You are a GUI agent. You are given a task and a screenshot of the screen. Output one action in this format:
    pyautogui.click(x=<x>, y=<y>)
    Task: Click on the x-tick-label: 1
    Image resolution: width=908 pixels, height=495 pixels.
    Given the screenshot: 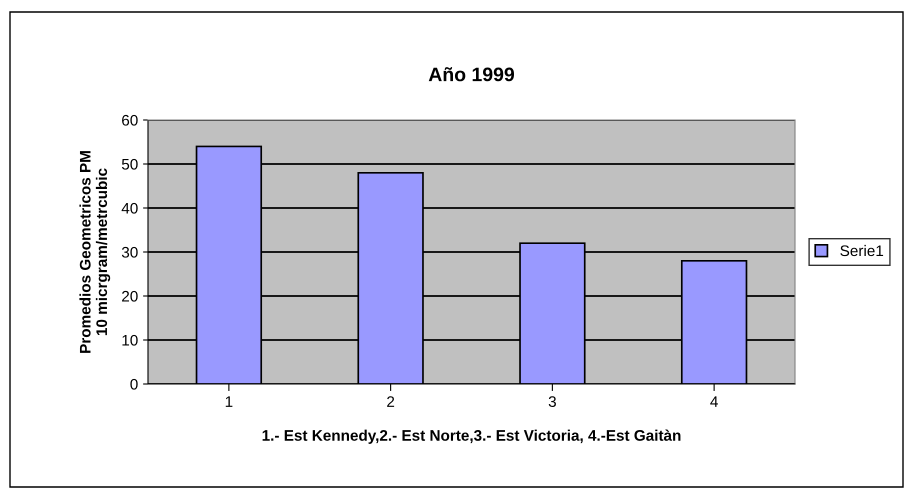 What is the action you would take?
    pyautogui.click(x=229, y=401)
    